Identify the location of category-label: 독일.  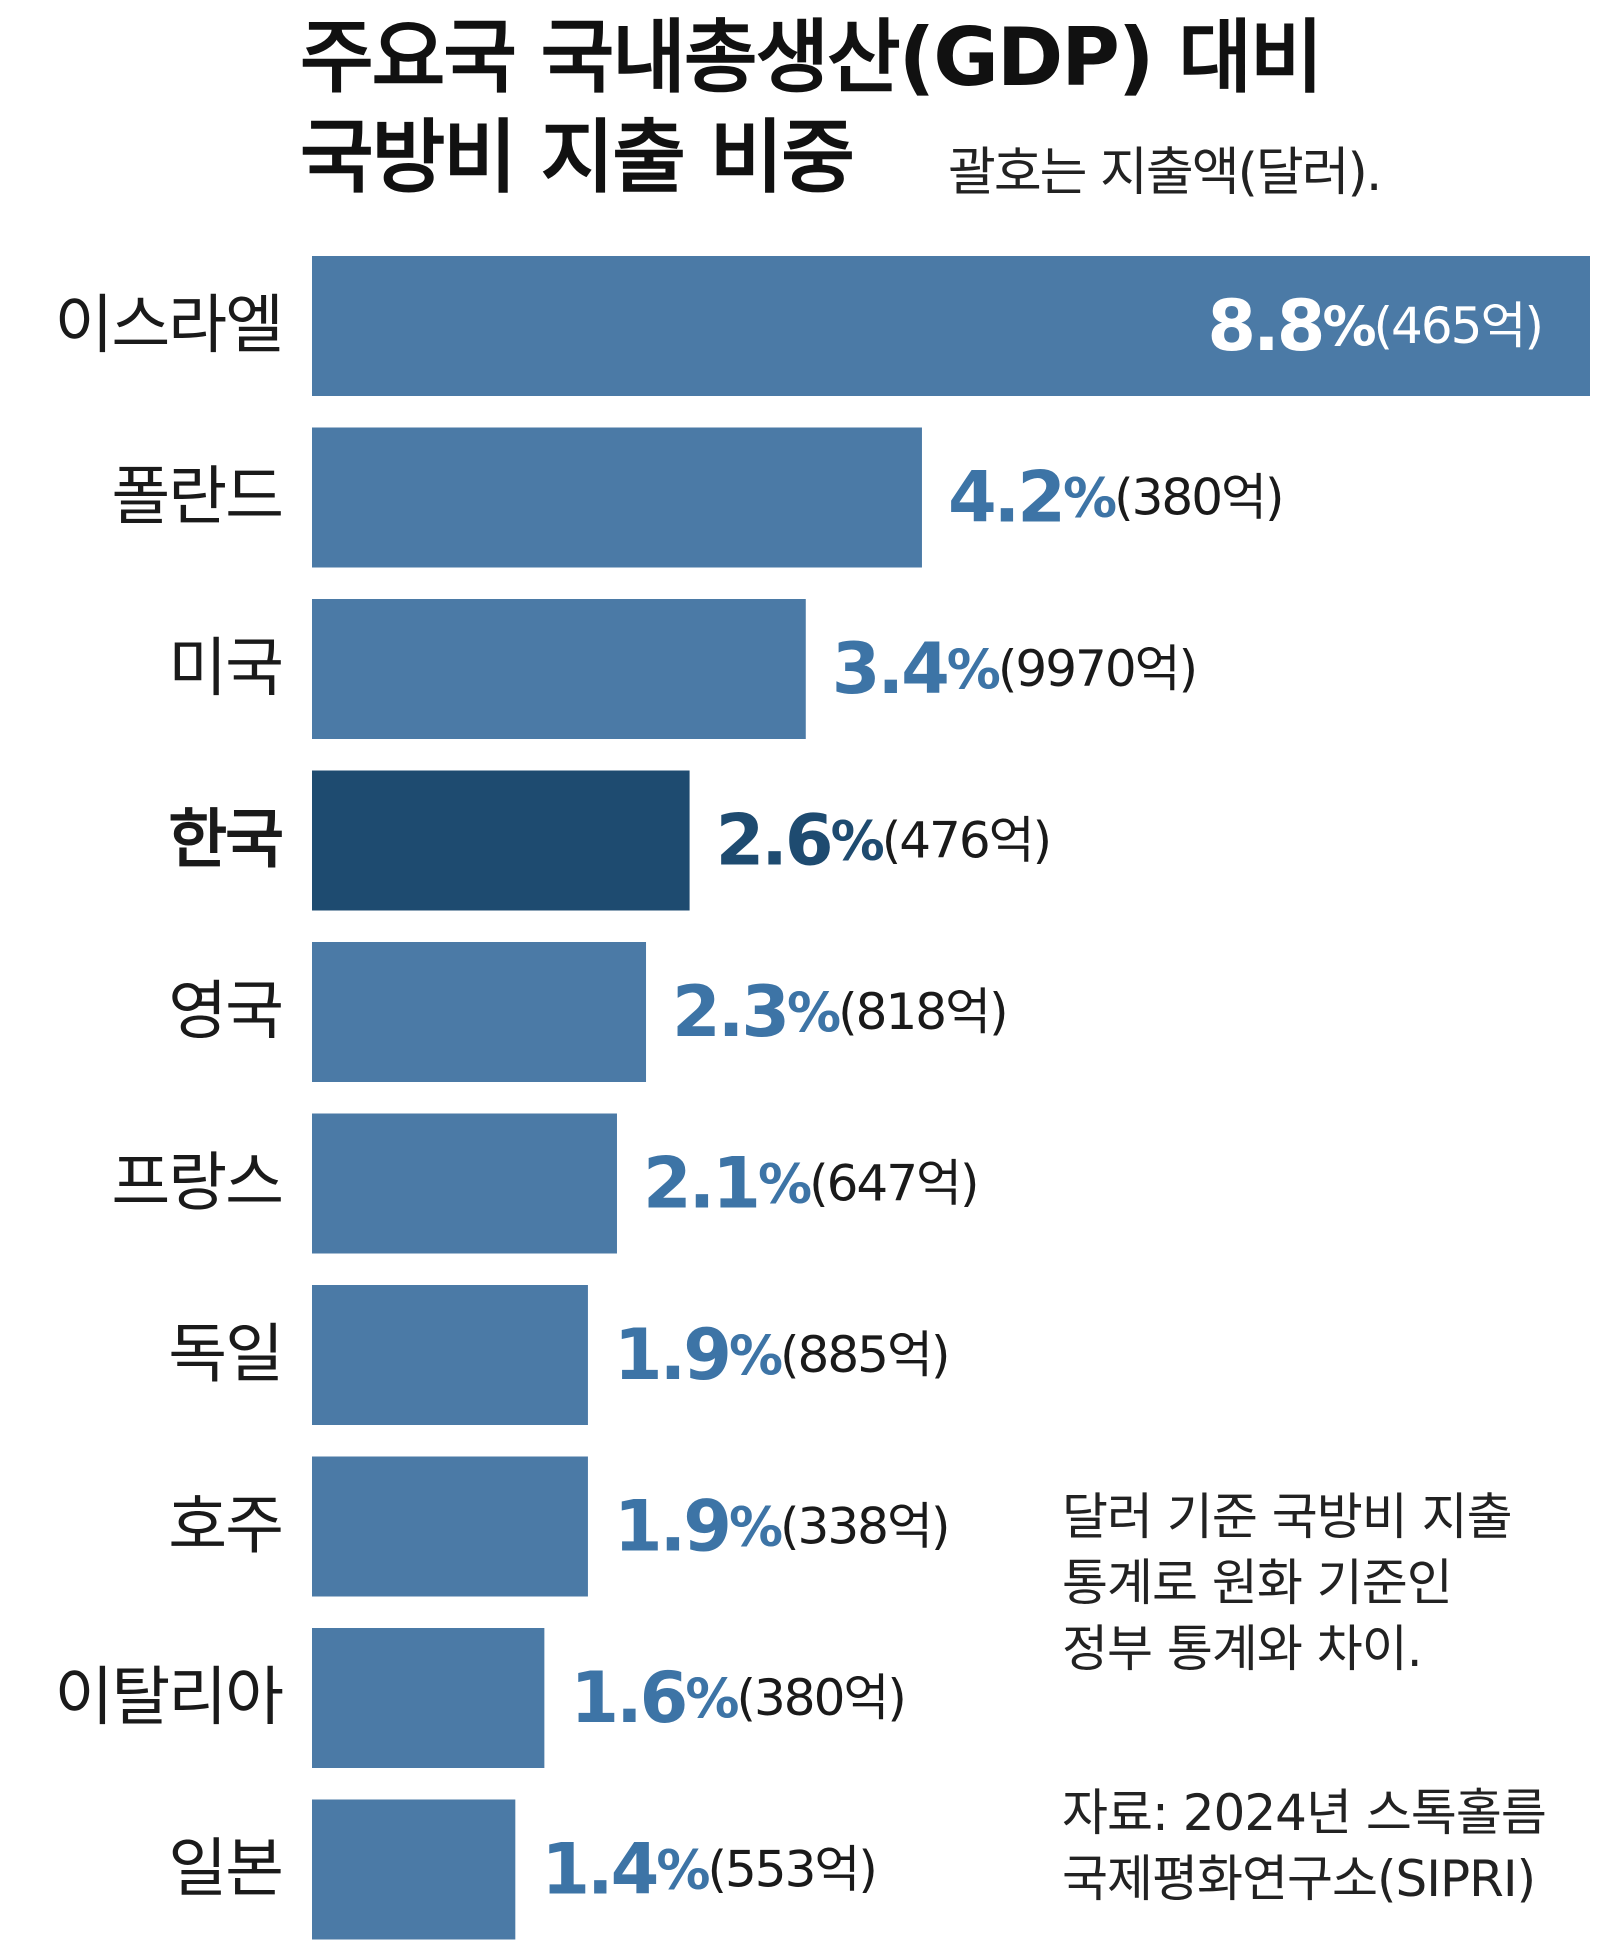
(225, 1355).